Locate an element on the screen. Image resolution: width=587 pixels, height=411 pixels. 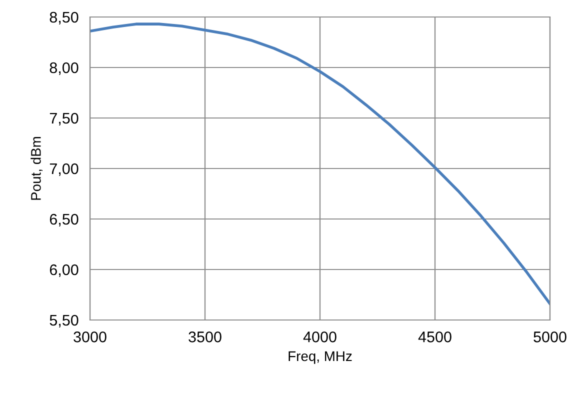
y-tick-label: 5,50 is located at coordinates (64, 321).